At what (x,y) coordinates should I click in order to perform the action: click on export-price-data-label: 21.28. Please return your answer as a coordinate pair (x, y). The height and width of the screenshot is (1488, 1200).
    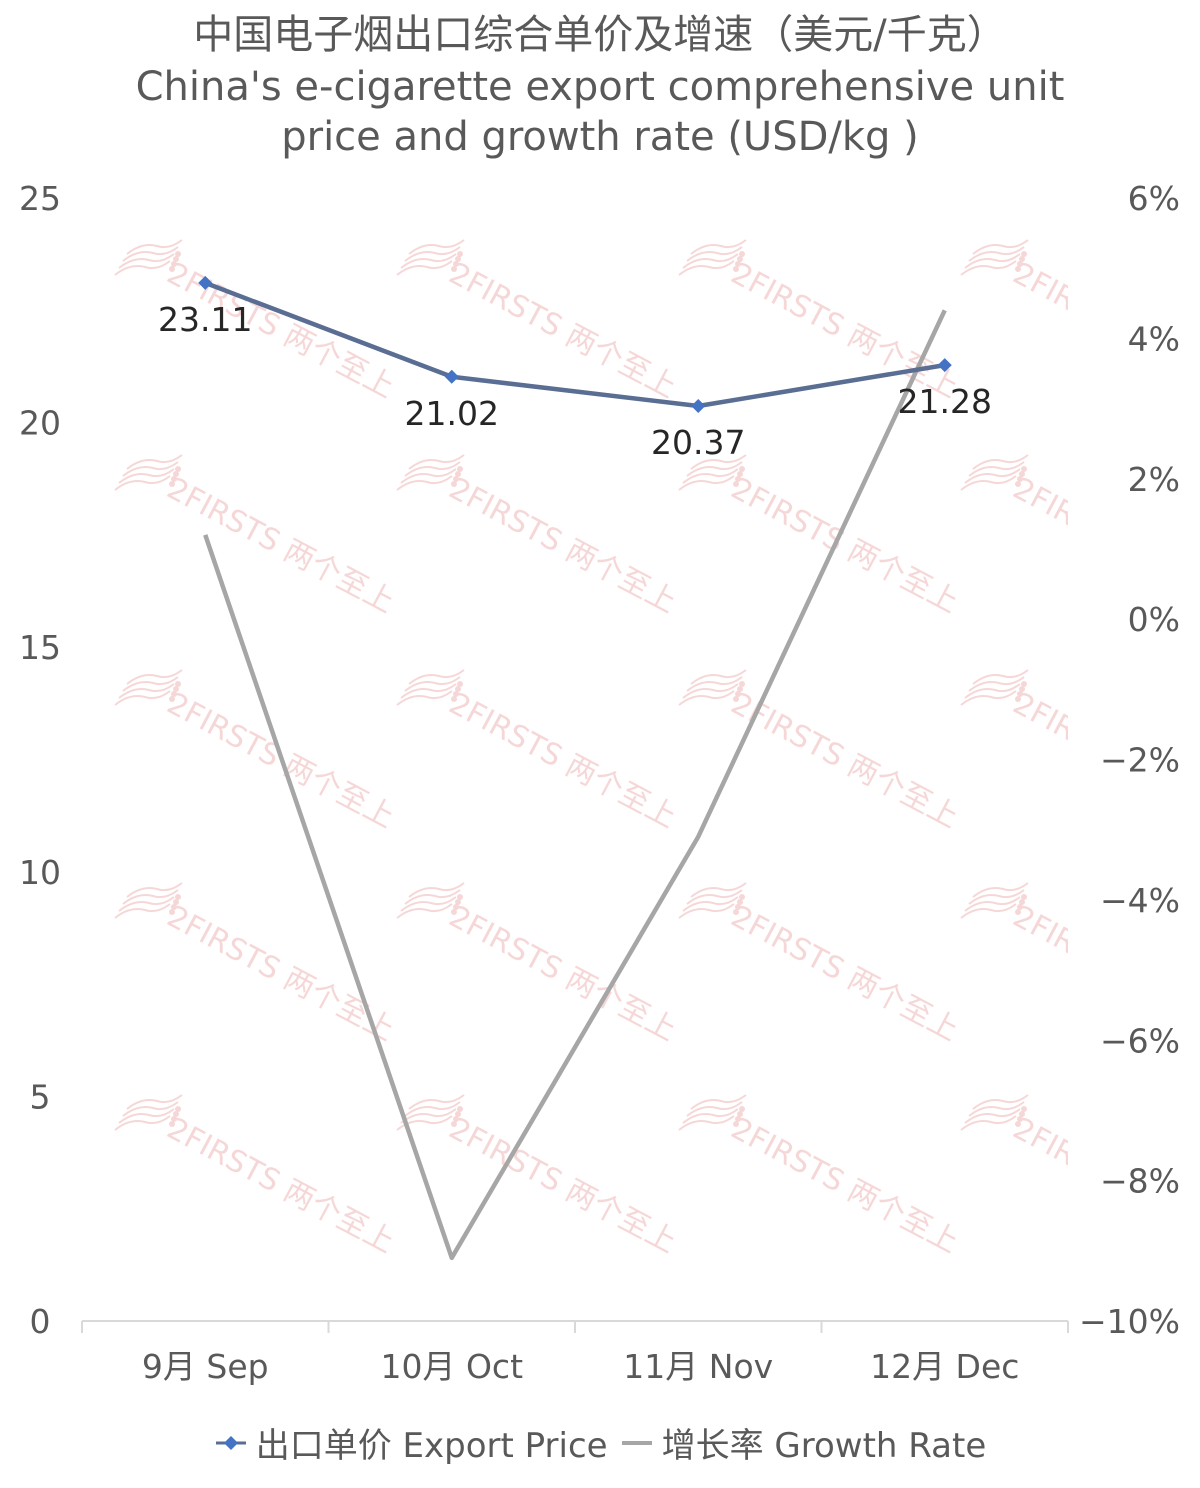
    Looking at the image, I should click on (945, 401).